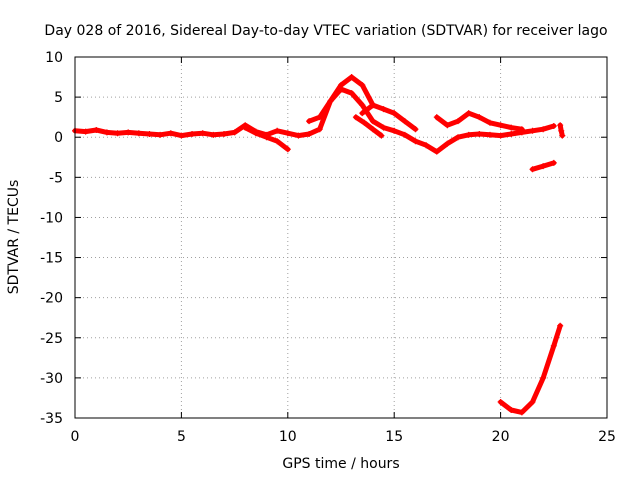 The image size is (640, 480). What do you see at coordinates (58, 98) in the screenshot?
I see `y-tick-label: 5` at bounding box center [58, 98].